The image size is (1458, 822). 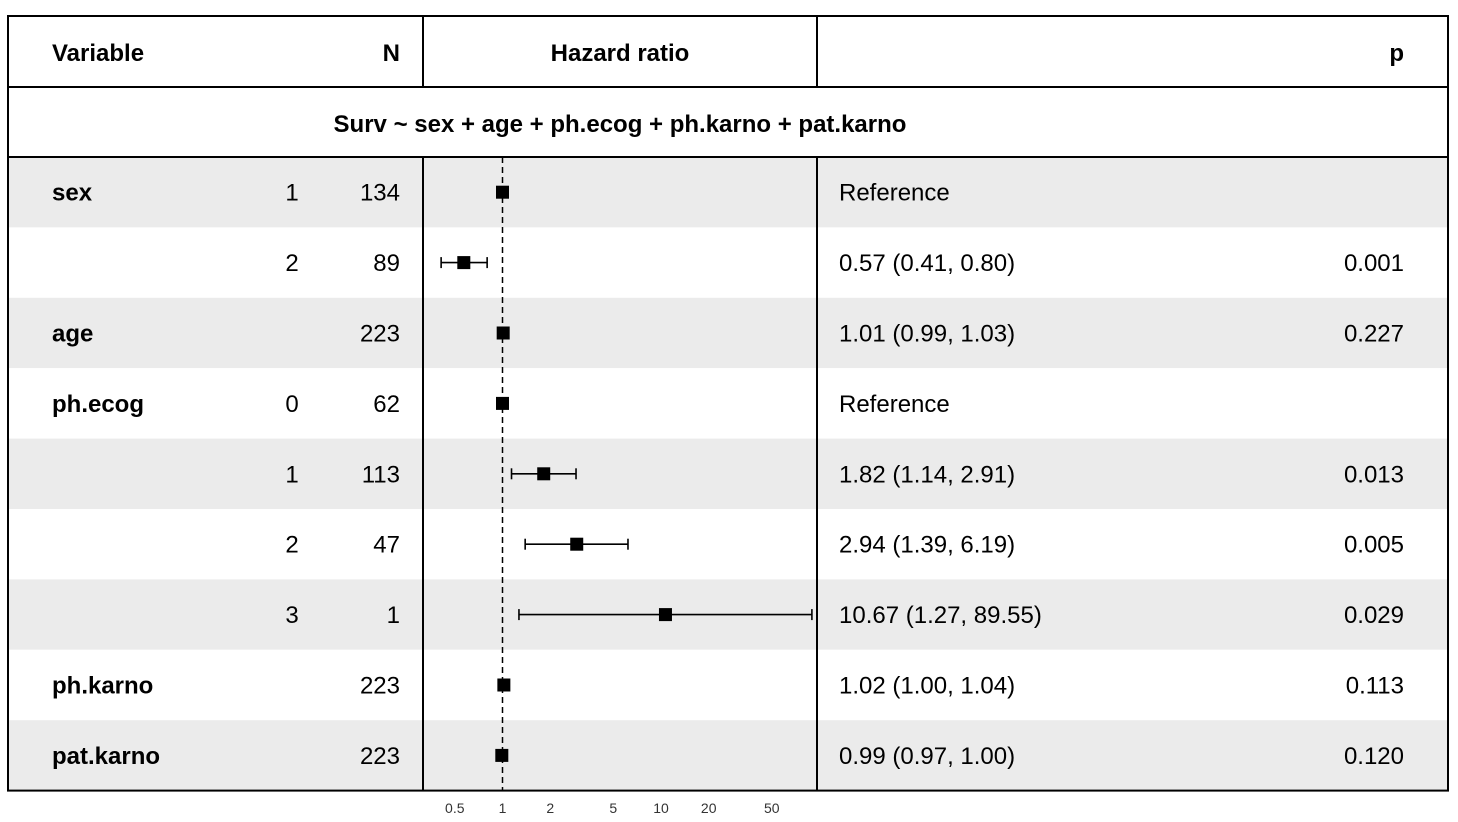 What do you see at coordinates (1374, 263) in the screenshot?
I see `p-value: 0.001` at bounding box center [1374, 263].